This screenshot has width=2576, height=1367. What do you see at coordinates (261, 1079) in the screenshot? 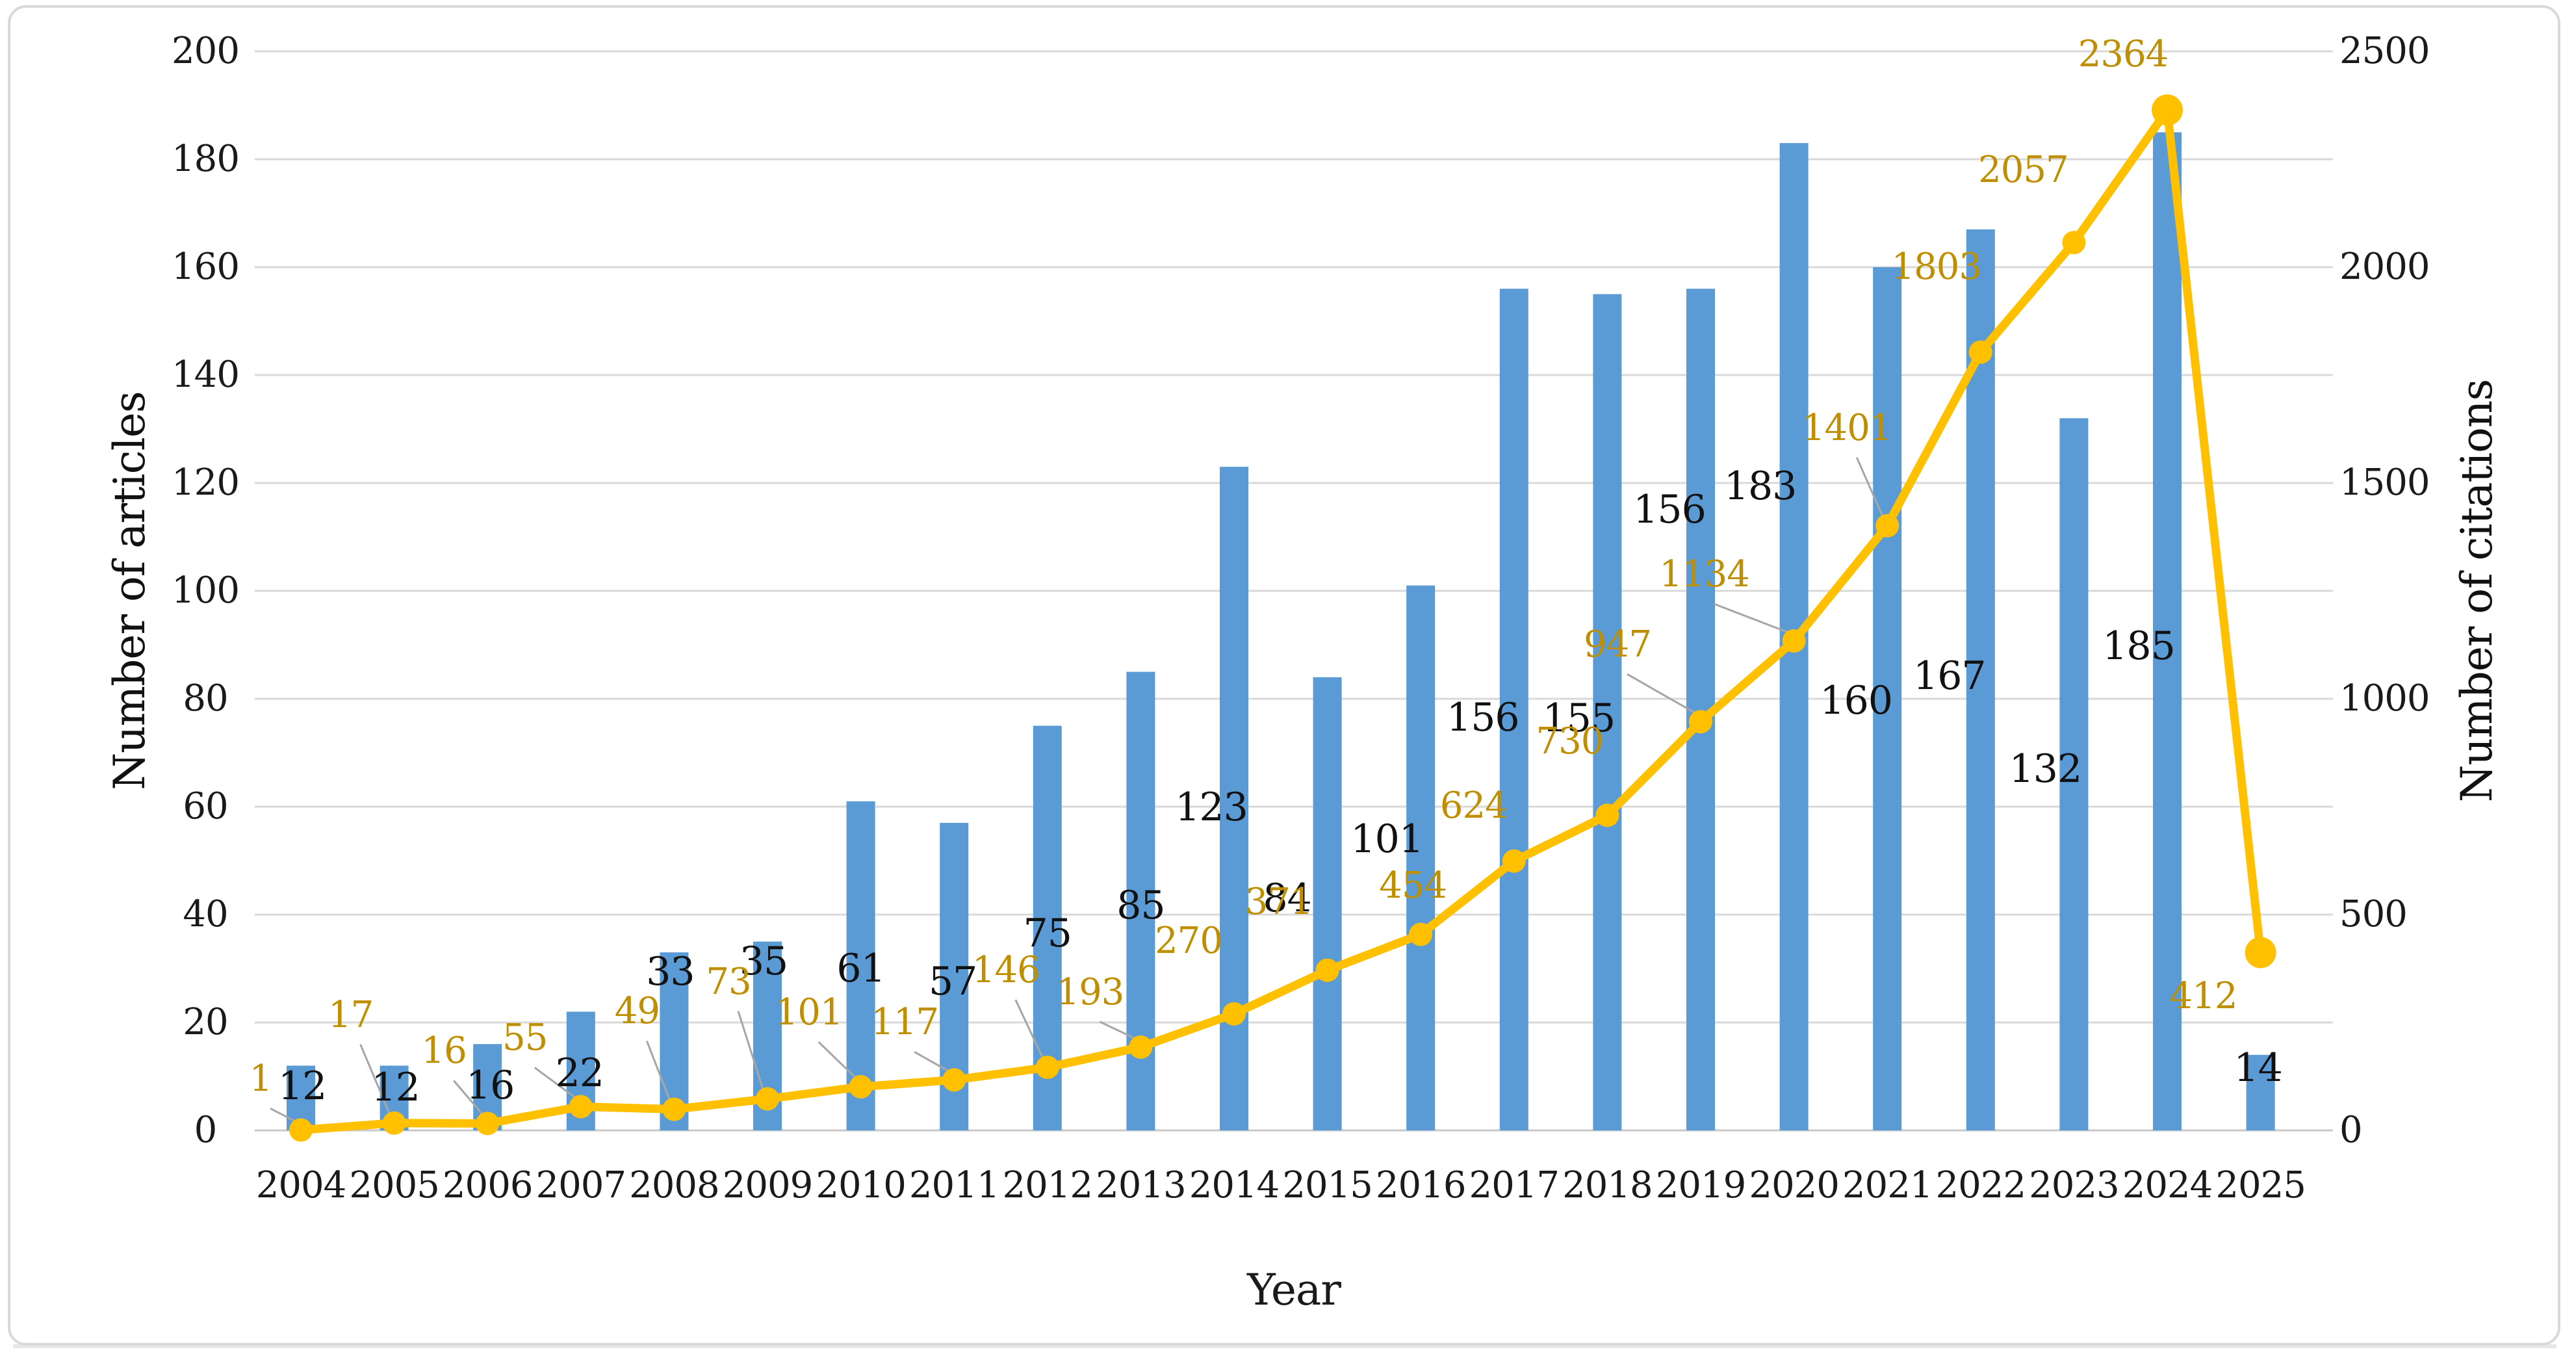
I see `citations-label-2004: 1` at bounding box center [261, 1079].